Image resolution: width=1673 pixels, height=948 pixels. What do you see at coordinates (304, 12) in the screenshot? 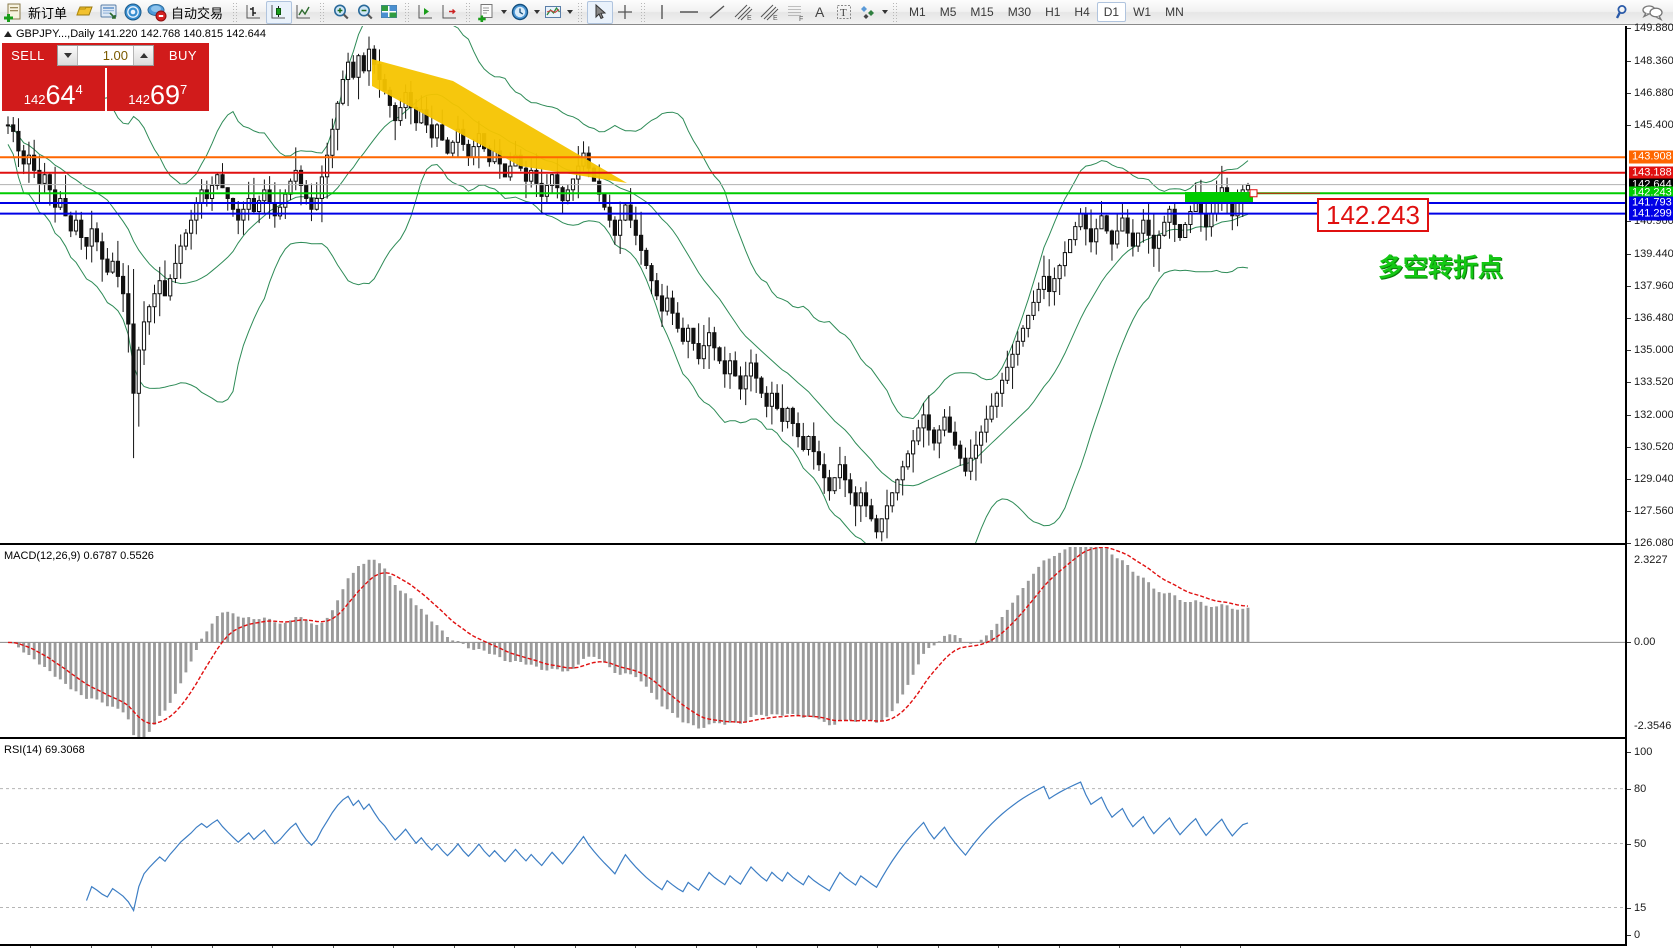
I see `line-chart-button` at bounding box center [304, 12].